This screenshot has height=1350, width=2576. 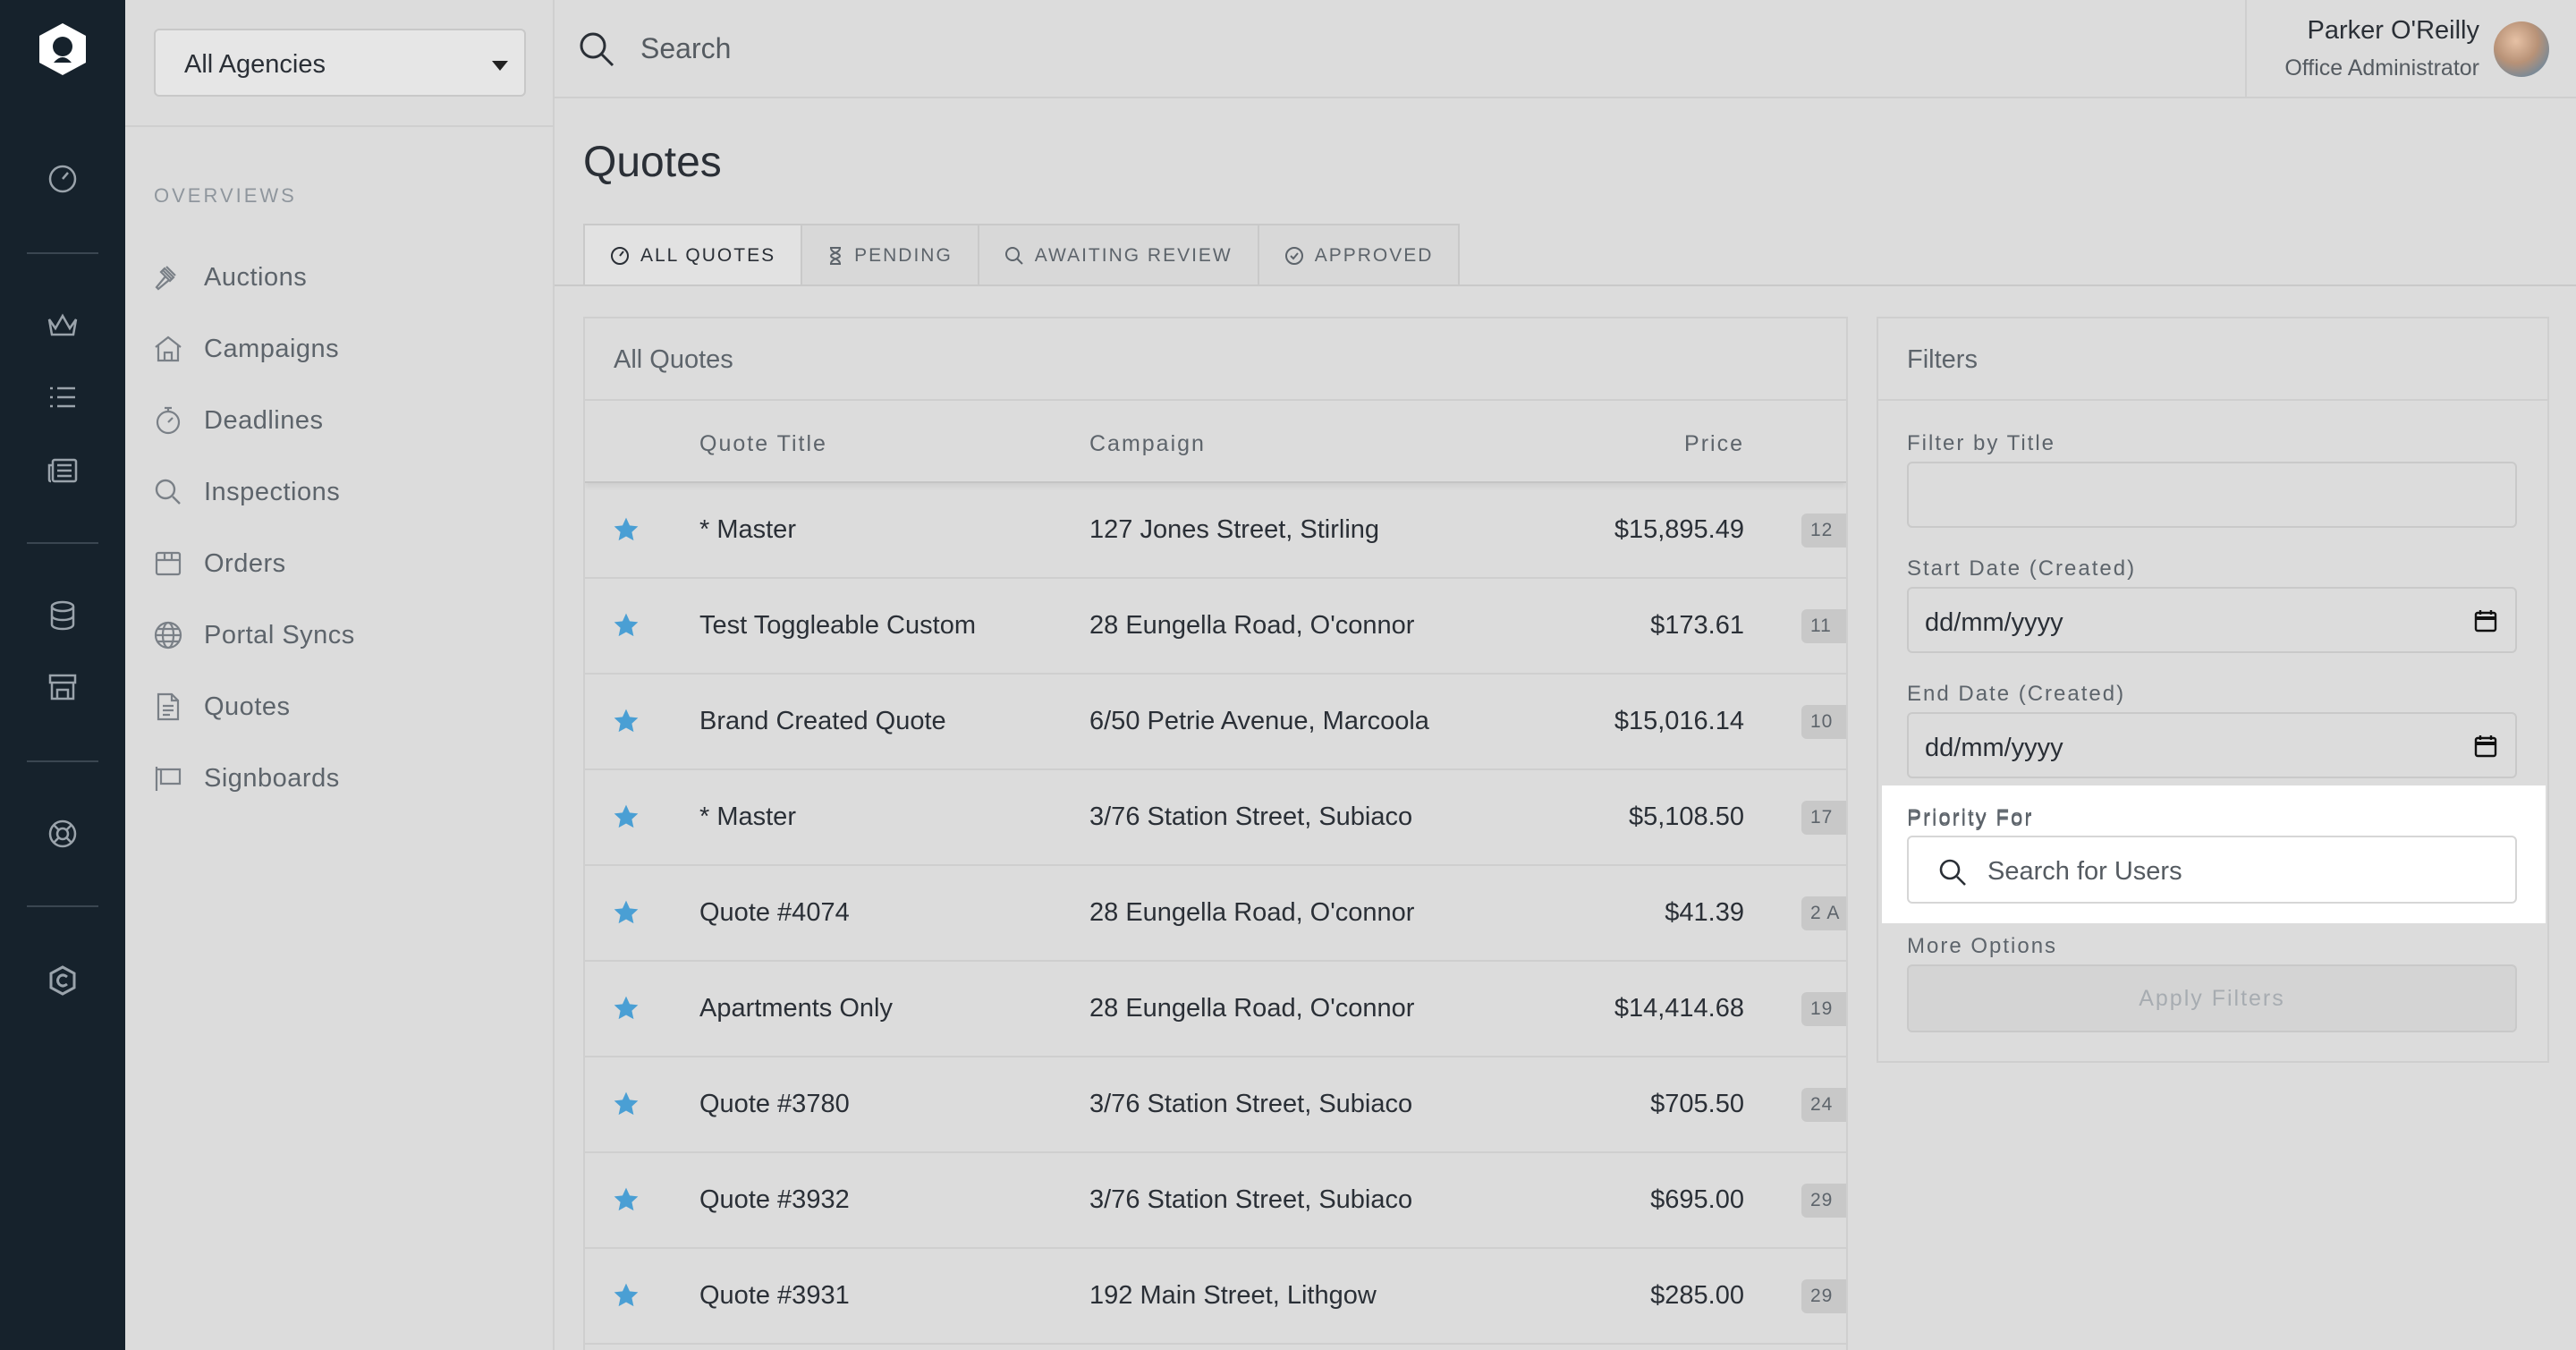 What do you see at coordinates (1215, 442) in the screenshot?
I see `table-header: Quote Title Campaign Price` at bounding box center [1215, 442].